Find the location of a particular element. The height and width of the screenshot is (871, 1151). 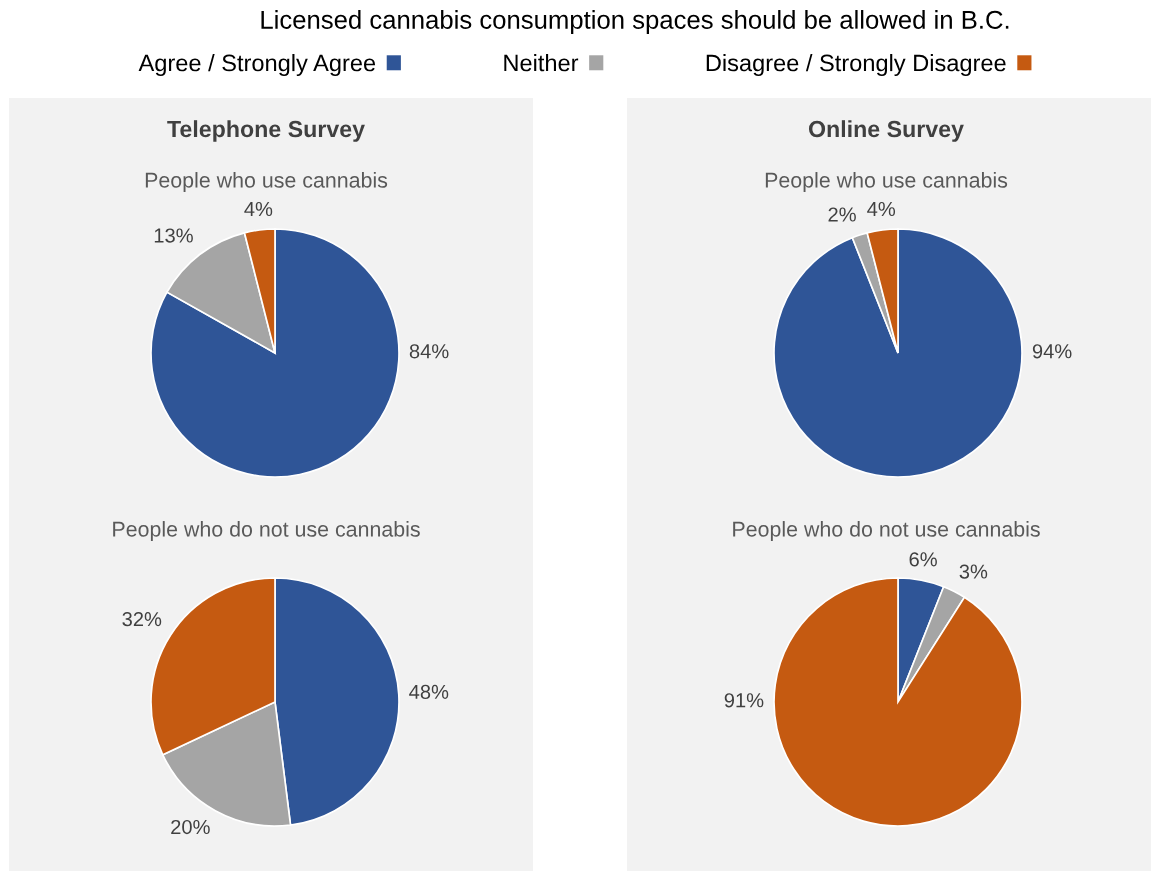

data-label: 6% is located at coordinates (923, 559).